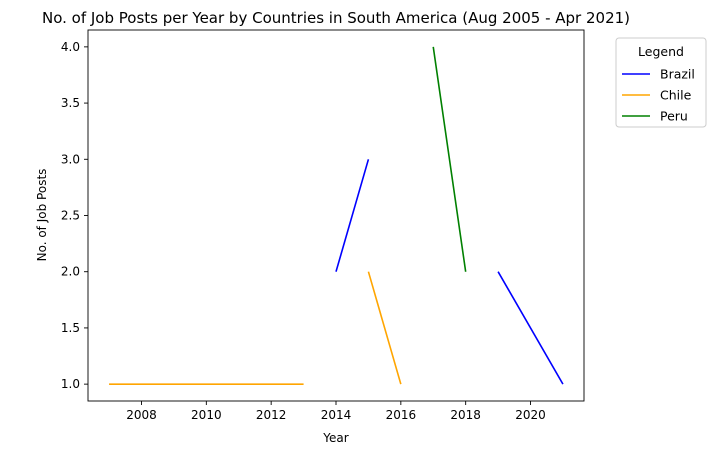  Describe the element at coordinates (206, 415) in the screenshot. I see `x-tick-label: 2010` at that location.